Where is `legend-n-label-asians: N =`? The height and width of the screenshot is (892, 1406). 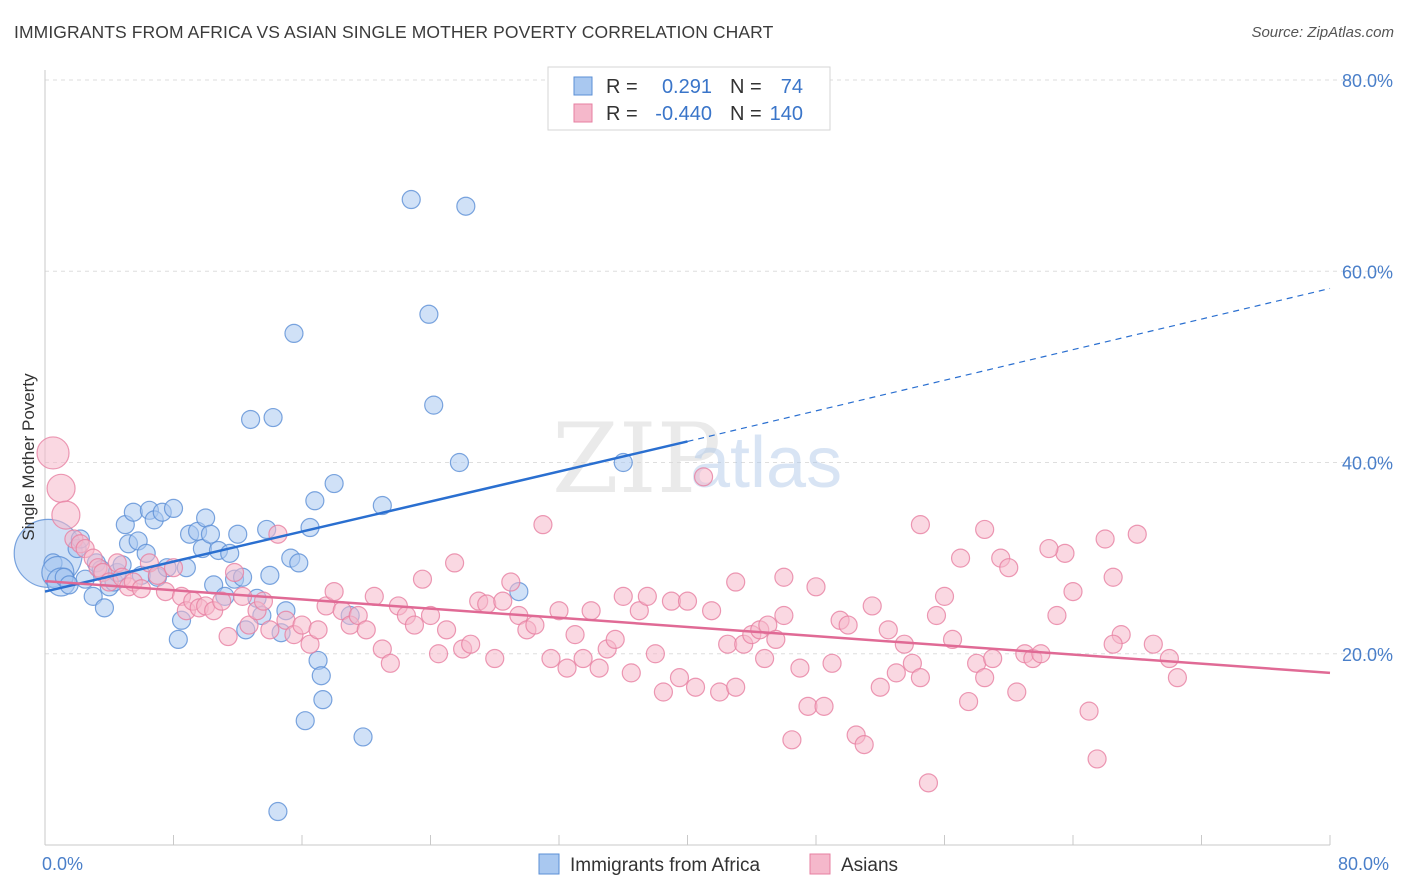 legend-n-label-asians: N = is located at coordinates (746, 114).